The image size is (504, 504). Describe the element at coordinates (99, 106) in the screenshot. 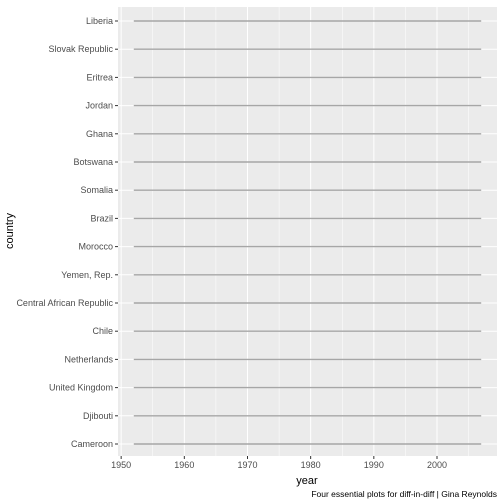

I see `y-tick-label: Jordan` at that location.